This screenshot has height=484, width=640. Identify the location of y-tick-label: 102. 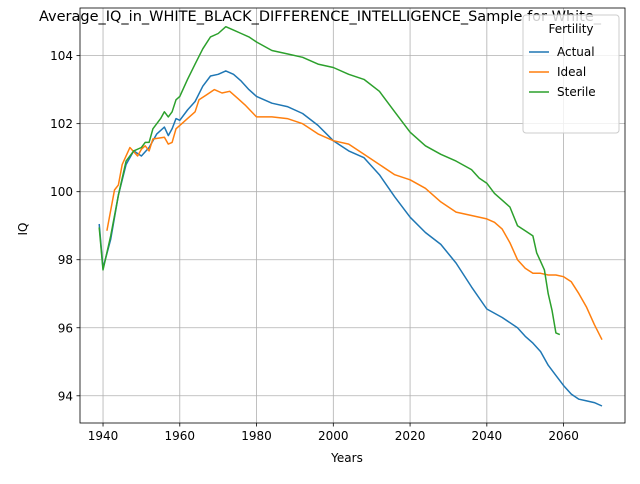
(61, 124).